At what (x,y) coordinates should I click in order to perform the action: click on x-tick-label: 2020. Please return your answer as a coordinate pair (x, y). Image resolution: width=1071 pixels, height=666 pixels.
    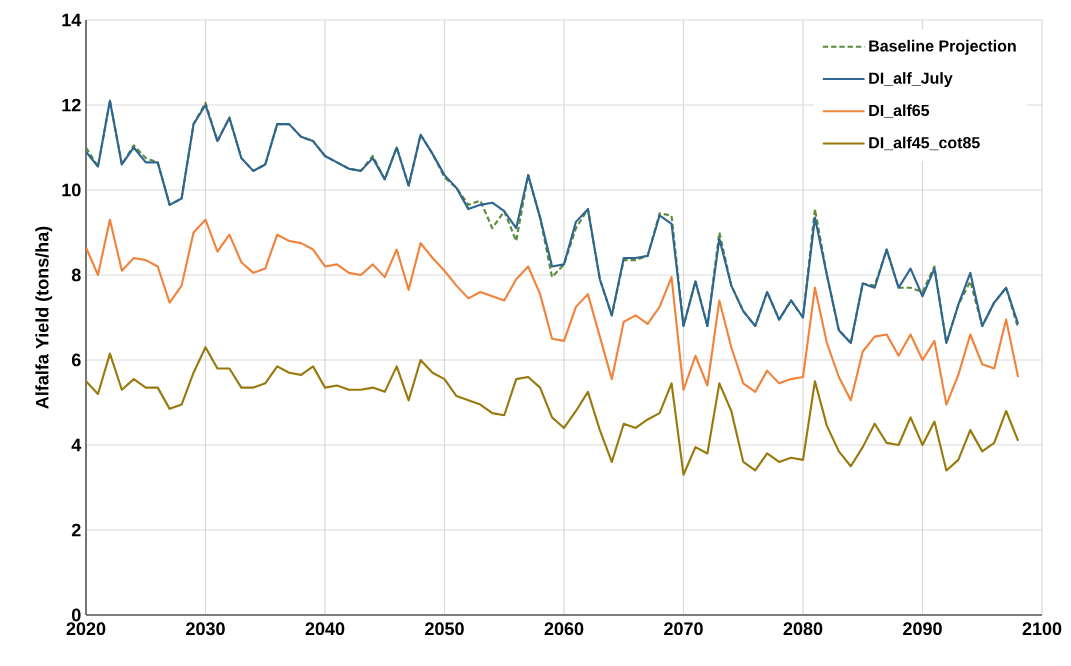
    Looking at the image, I should click on (86, 629).